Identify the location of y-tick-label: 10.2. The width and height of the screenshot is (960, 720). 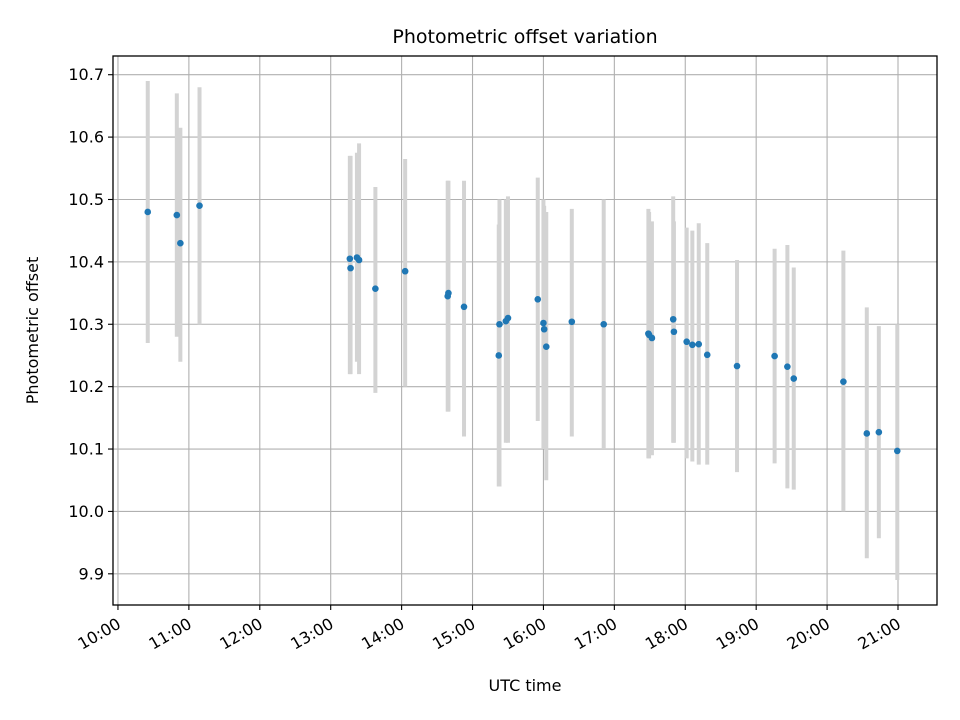
(86, 386).